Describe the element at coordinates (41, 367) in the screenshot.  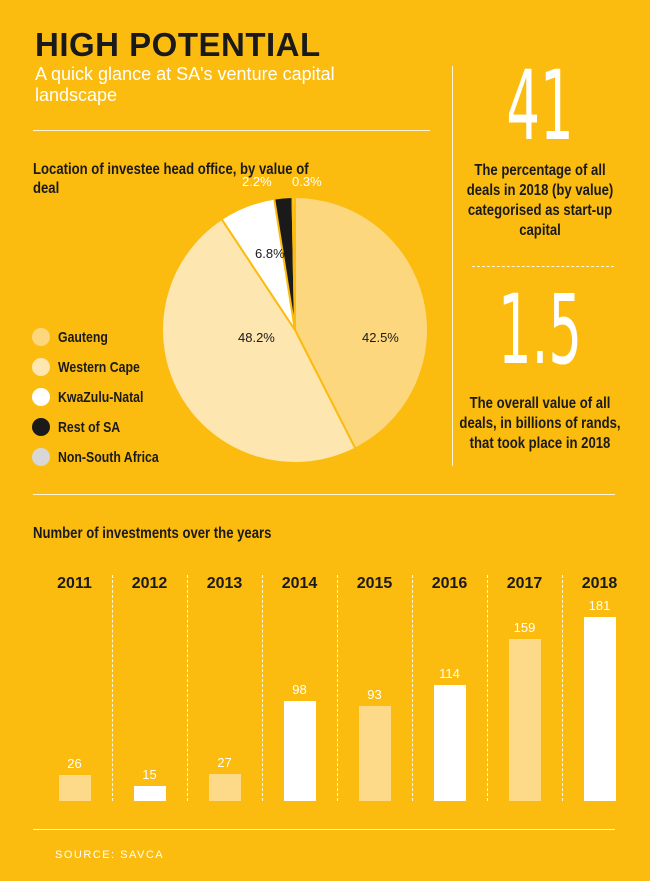
I see `legend-swatch-western-cape` at that location.